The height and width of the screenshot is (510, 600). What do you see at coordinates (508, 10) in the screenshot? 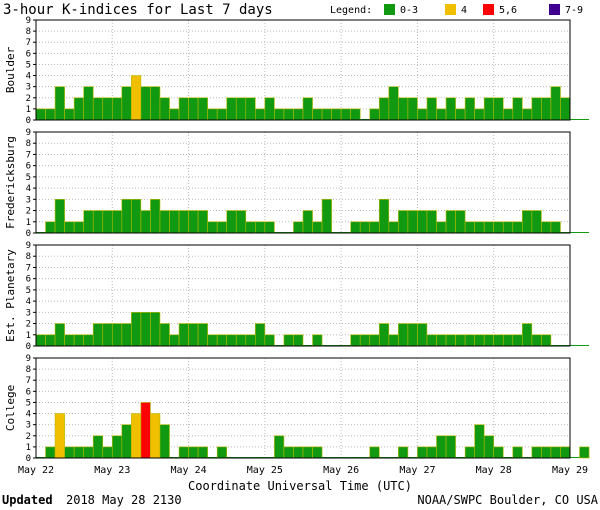
I see `legend-text-5-6: 5,6` at bounding box center [508, 10].